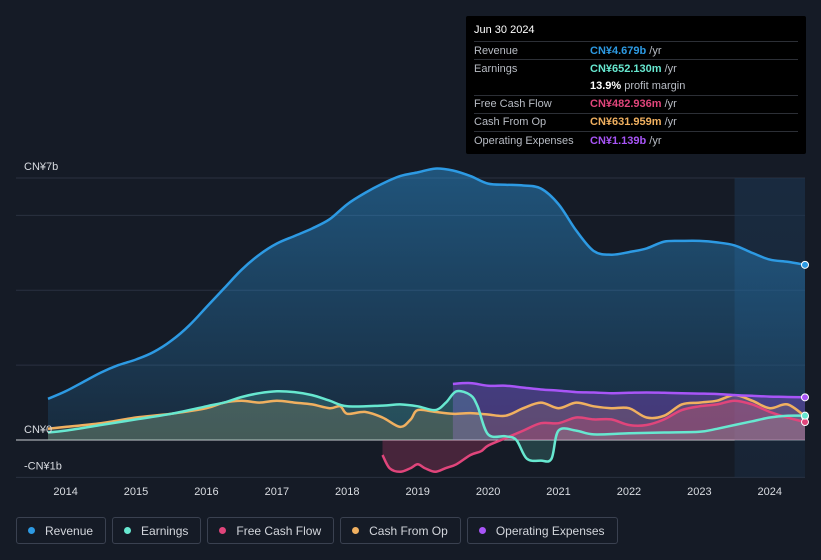 Image resolution: width=821 pixels, height=560 pixels. I want to click on legend-label: Cash From Op, so click(408, 530).